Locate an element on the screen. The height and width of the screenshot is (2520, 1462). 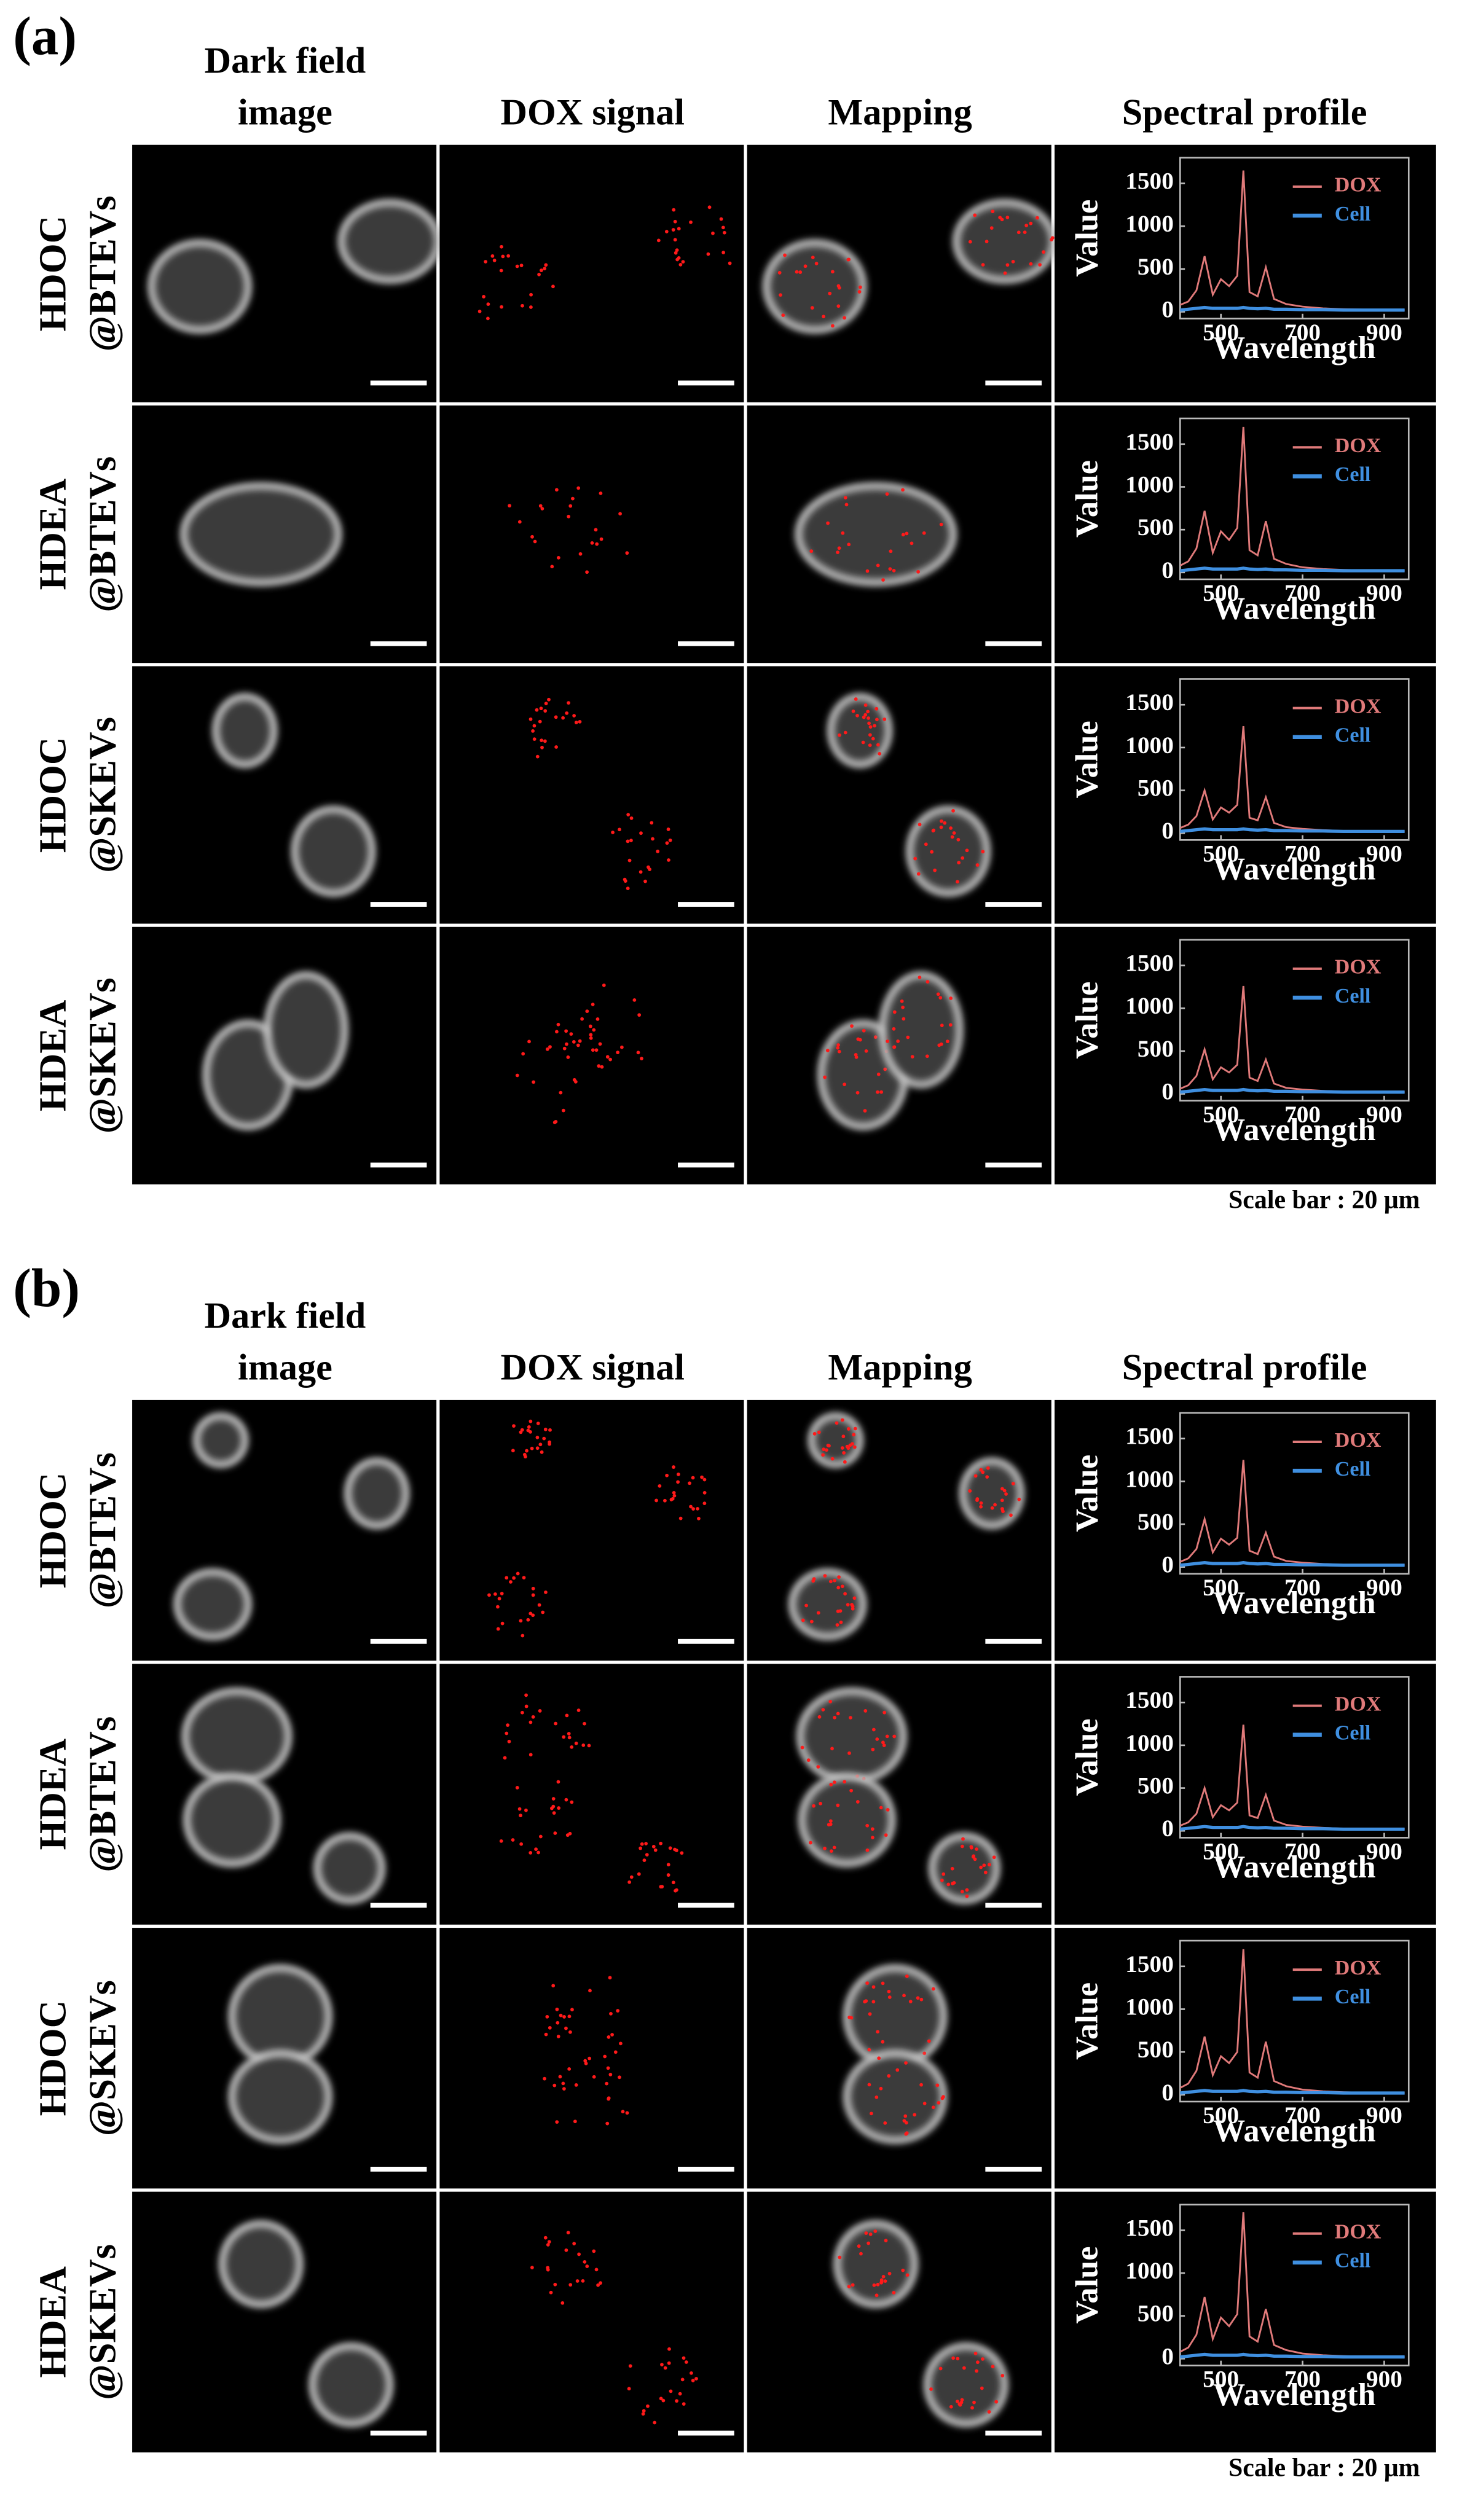
cell-membrane is located at coordinates (333, 851).